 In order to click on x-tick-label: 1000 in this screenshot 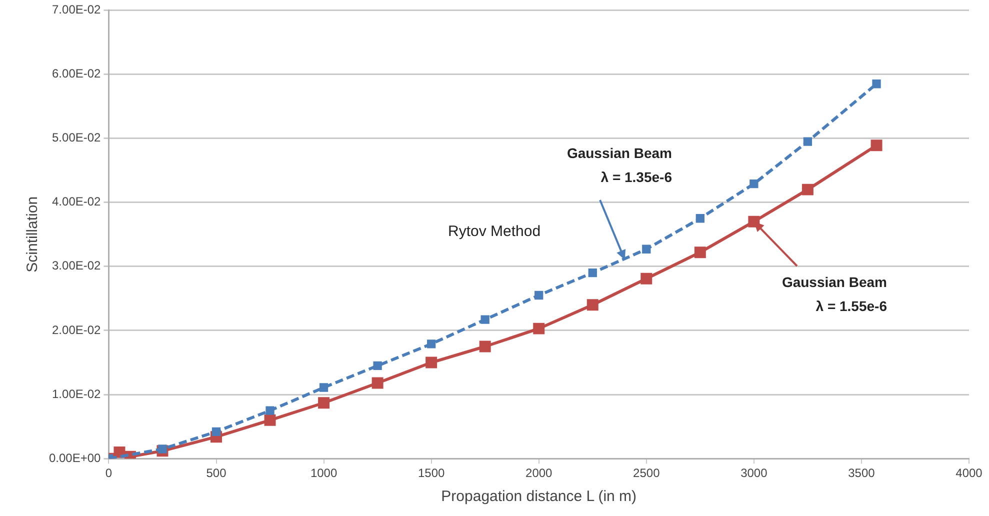, I will do `click(324, 473)`.